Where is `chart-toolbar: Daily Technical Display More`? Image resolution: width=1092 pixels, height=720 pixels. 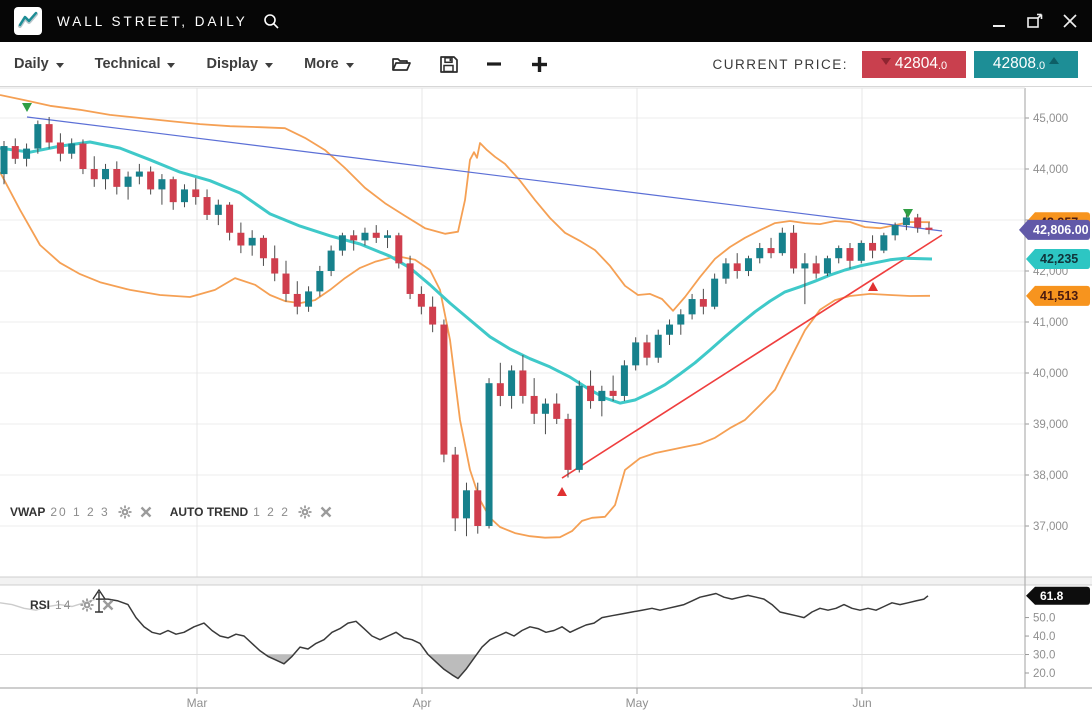
chart-toolbar: Daily Technical Display More is located at coordinates (546, 64).